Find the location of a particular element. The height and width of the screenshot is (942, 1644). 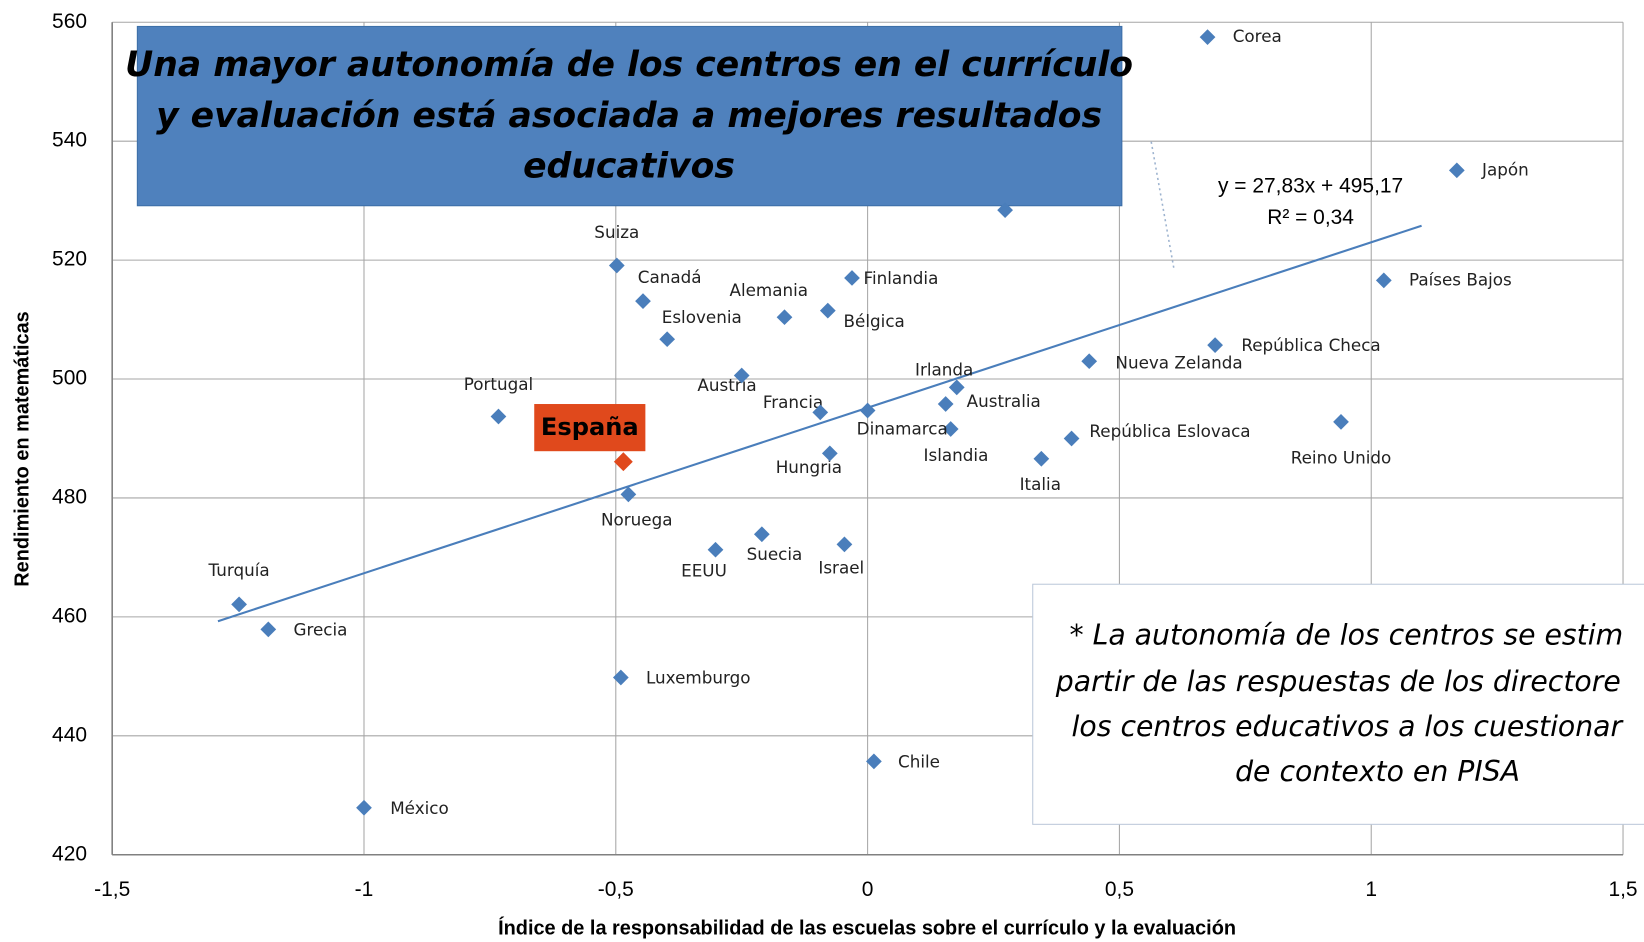

title-box is located at coordinates (629, 116).